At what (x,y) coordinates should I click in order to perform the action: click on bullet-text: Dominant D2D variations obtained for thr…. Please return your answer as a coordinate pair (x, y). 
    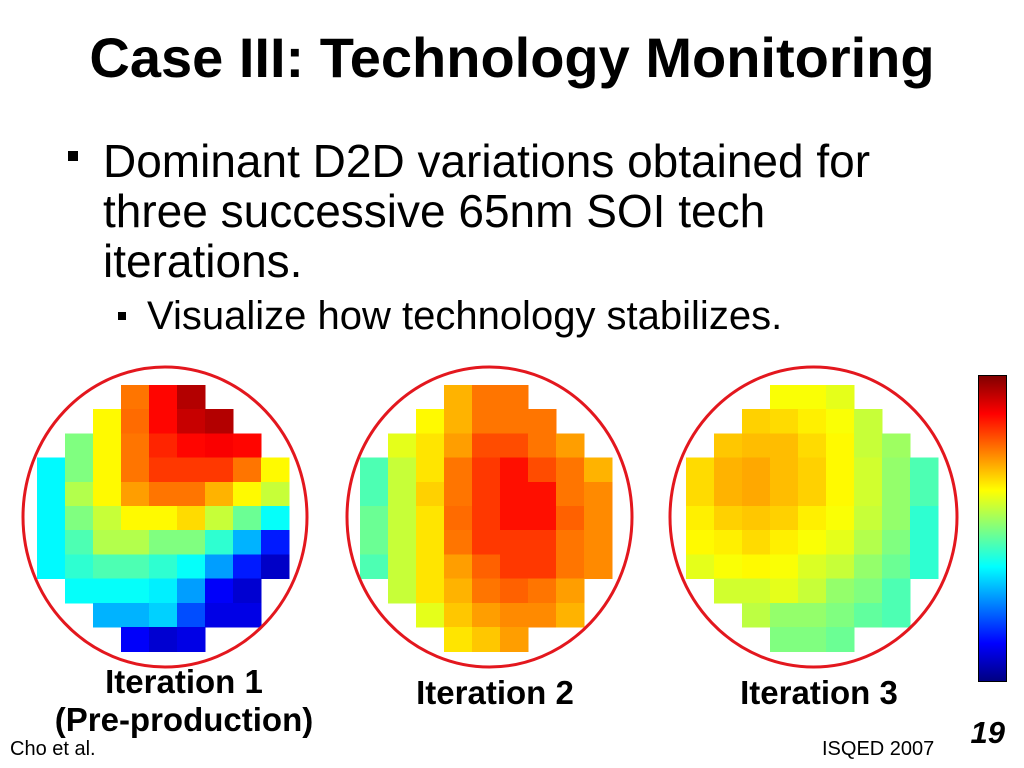
    Looking at the image, I should click on (487, 211).